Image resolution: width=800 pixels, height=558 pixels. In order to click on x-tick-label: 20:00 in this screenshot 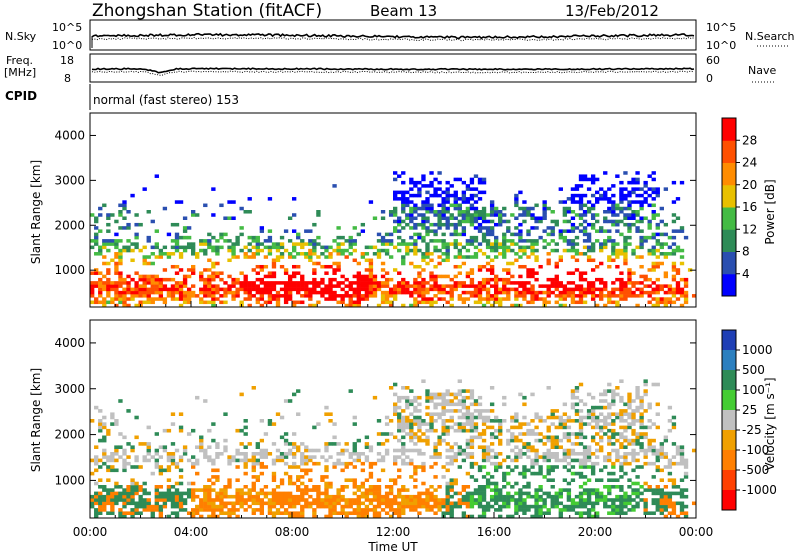, I will do `click(595, 532)`.